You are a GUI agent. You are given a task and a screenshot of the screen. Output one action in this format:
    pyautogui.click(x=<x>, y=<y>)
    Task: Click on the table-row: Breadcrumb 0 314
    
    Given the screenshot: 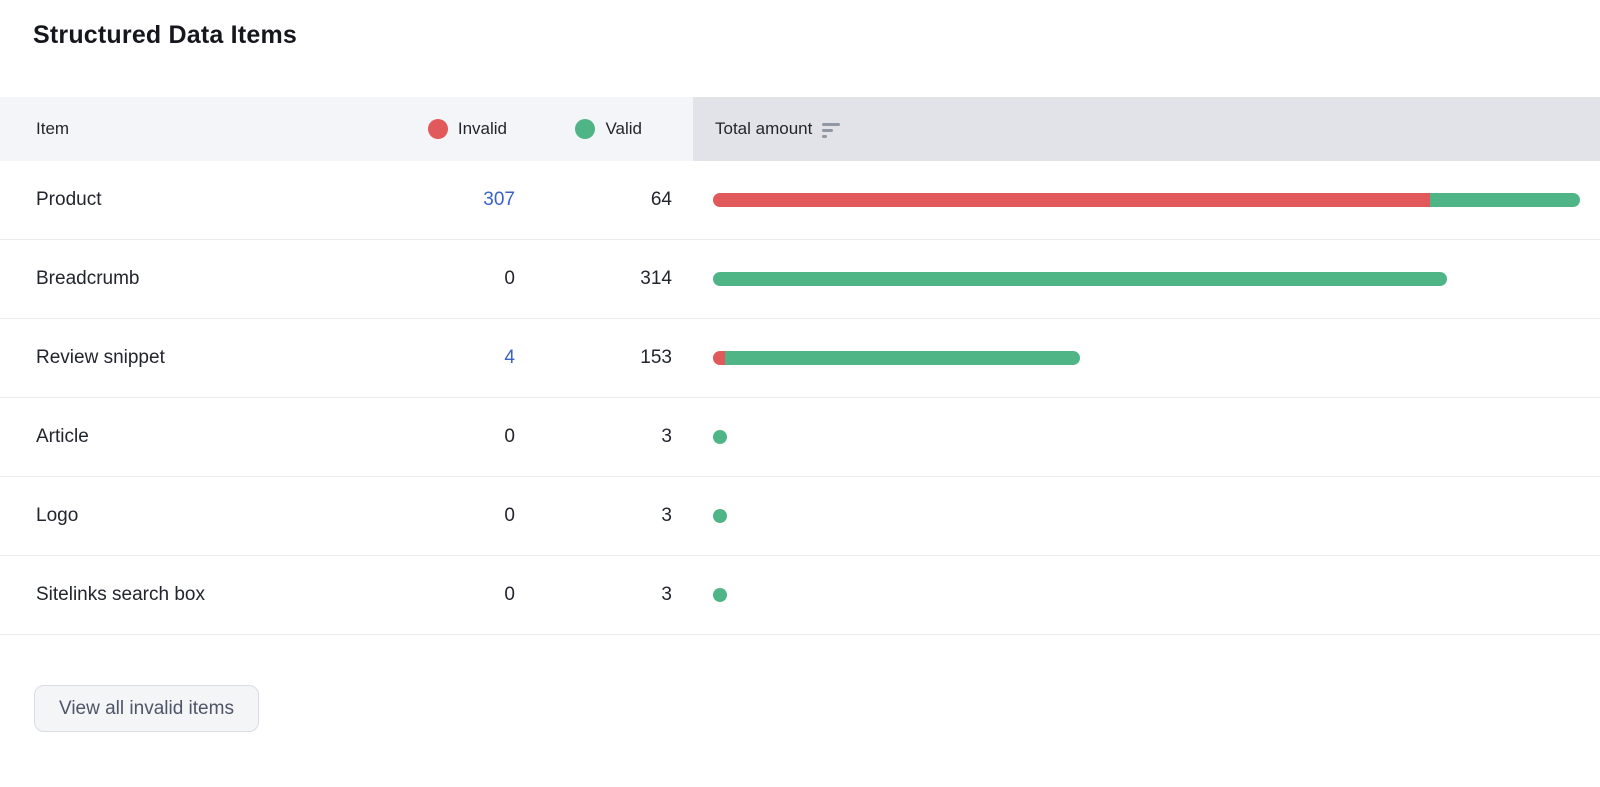 What is the action you would take?
    pyautogui.click(x=800, y=279)
    